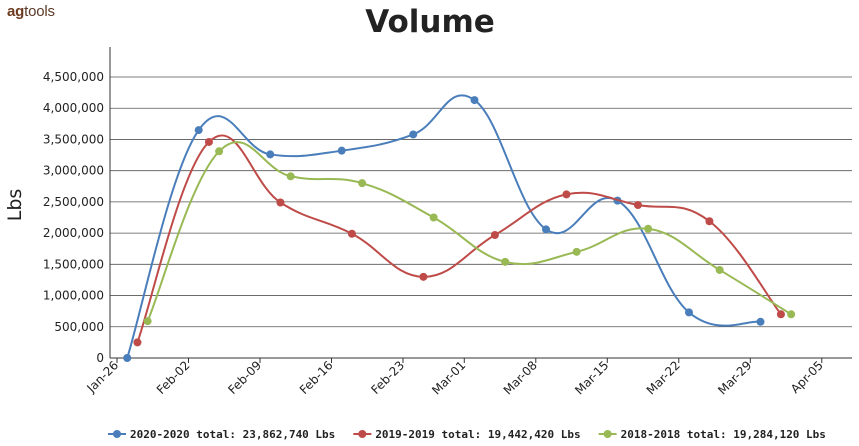 This screenshot has height=446, width=859. I want to click on y-tick-label: 2,000,000, so click(73, 233).